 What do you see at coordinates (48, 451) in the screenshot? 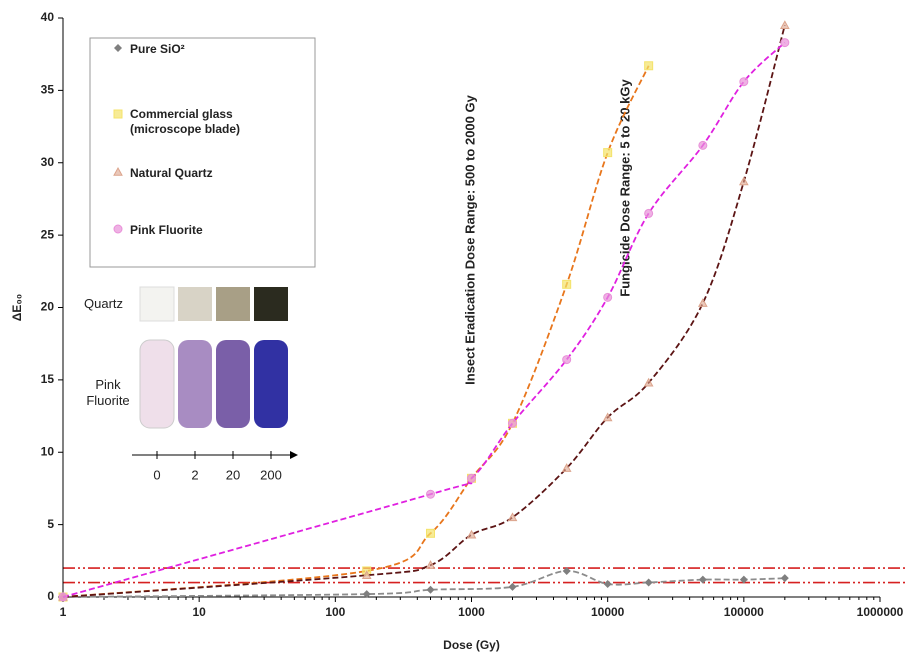
I see `y-tick-label: 10` at bounding box center [48, 451].